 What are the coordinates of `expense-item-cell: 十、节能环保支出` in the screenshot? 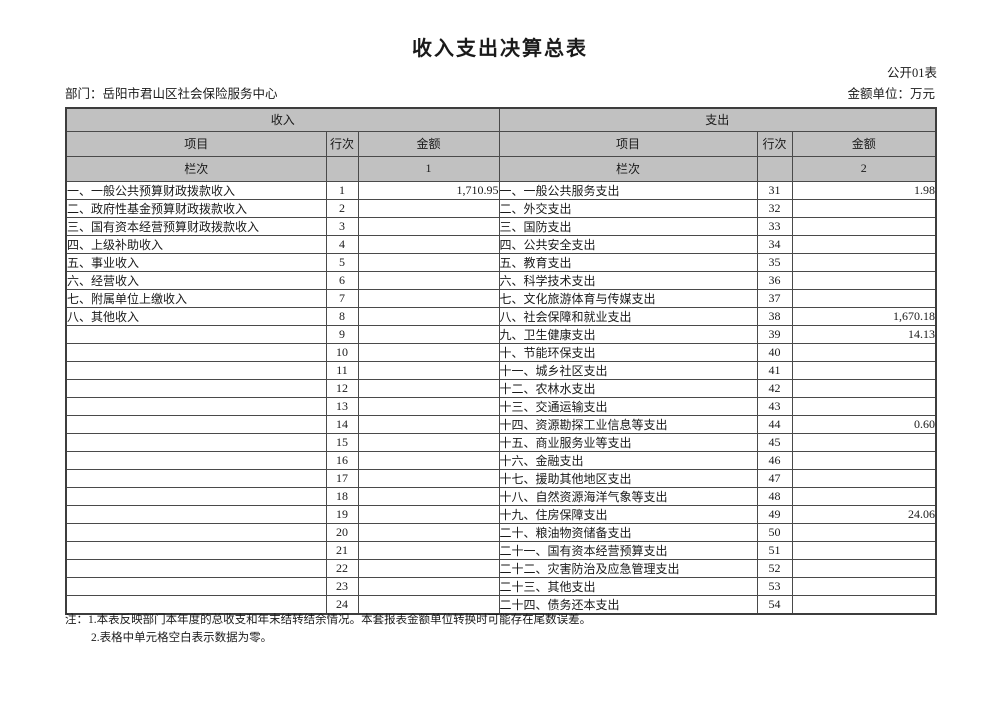 It's located at (628, 352).